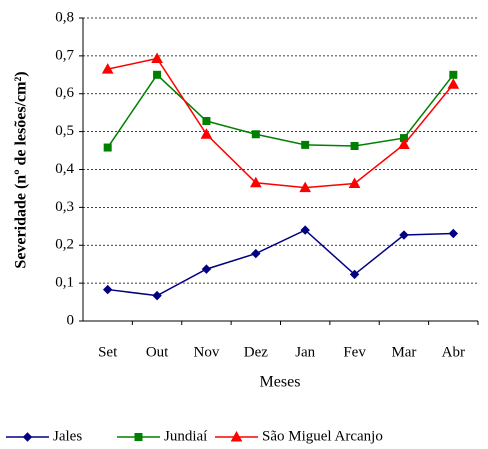  Describe the element at coordinates (157, 352) in the screenshot. I see `x-tick-label: Out` at that location.